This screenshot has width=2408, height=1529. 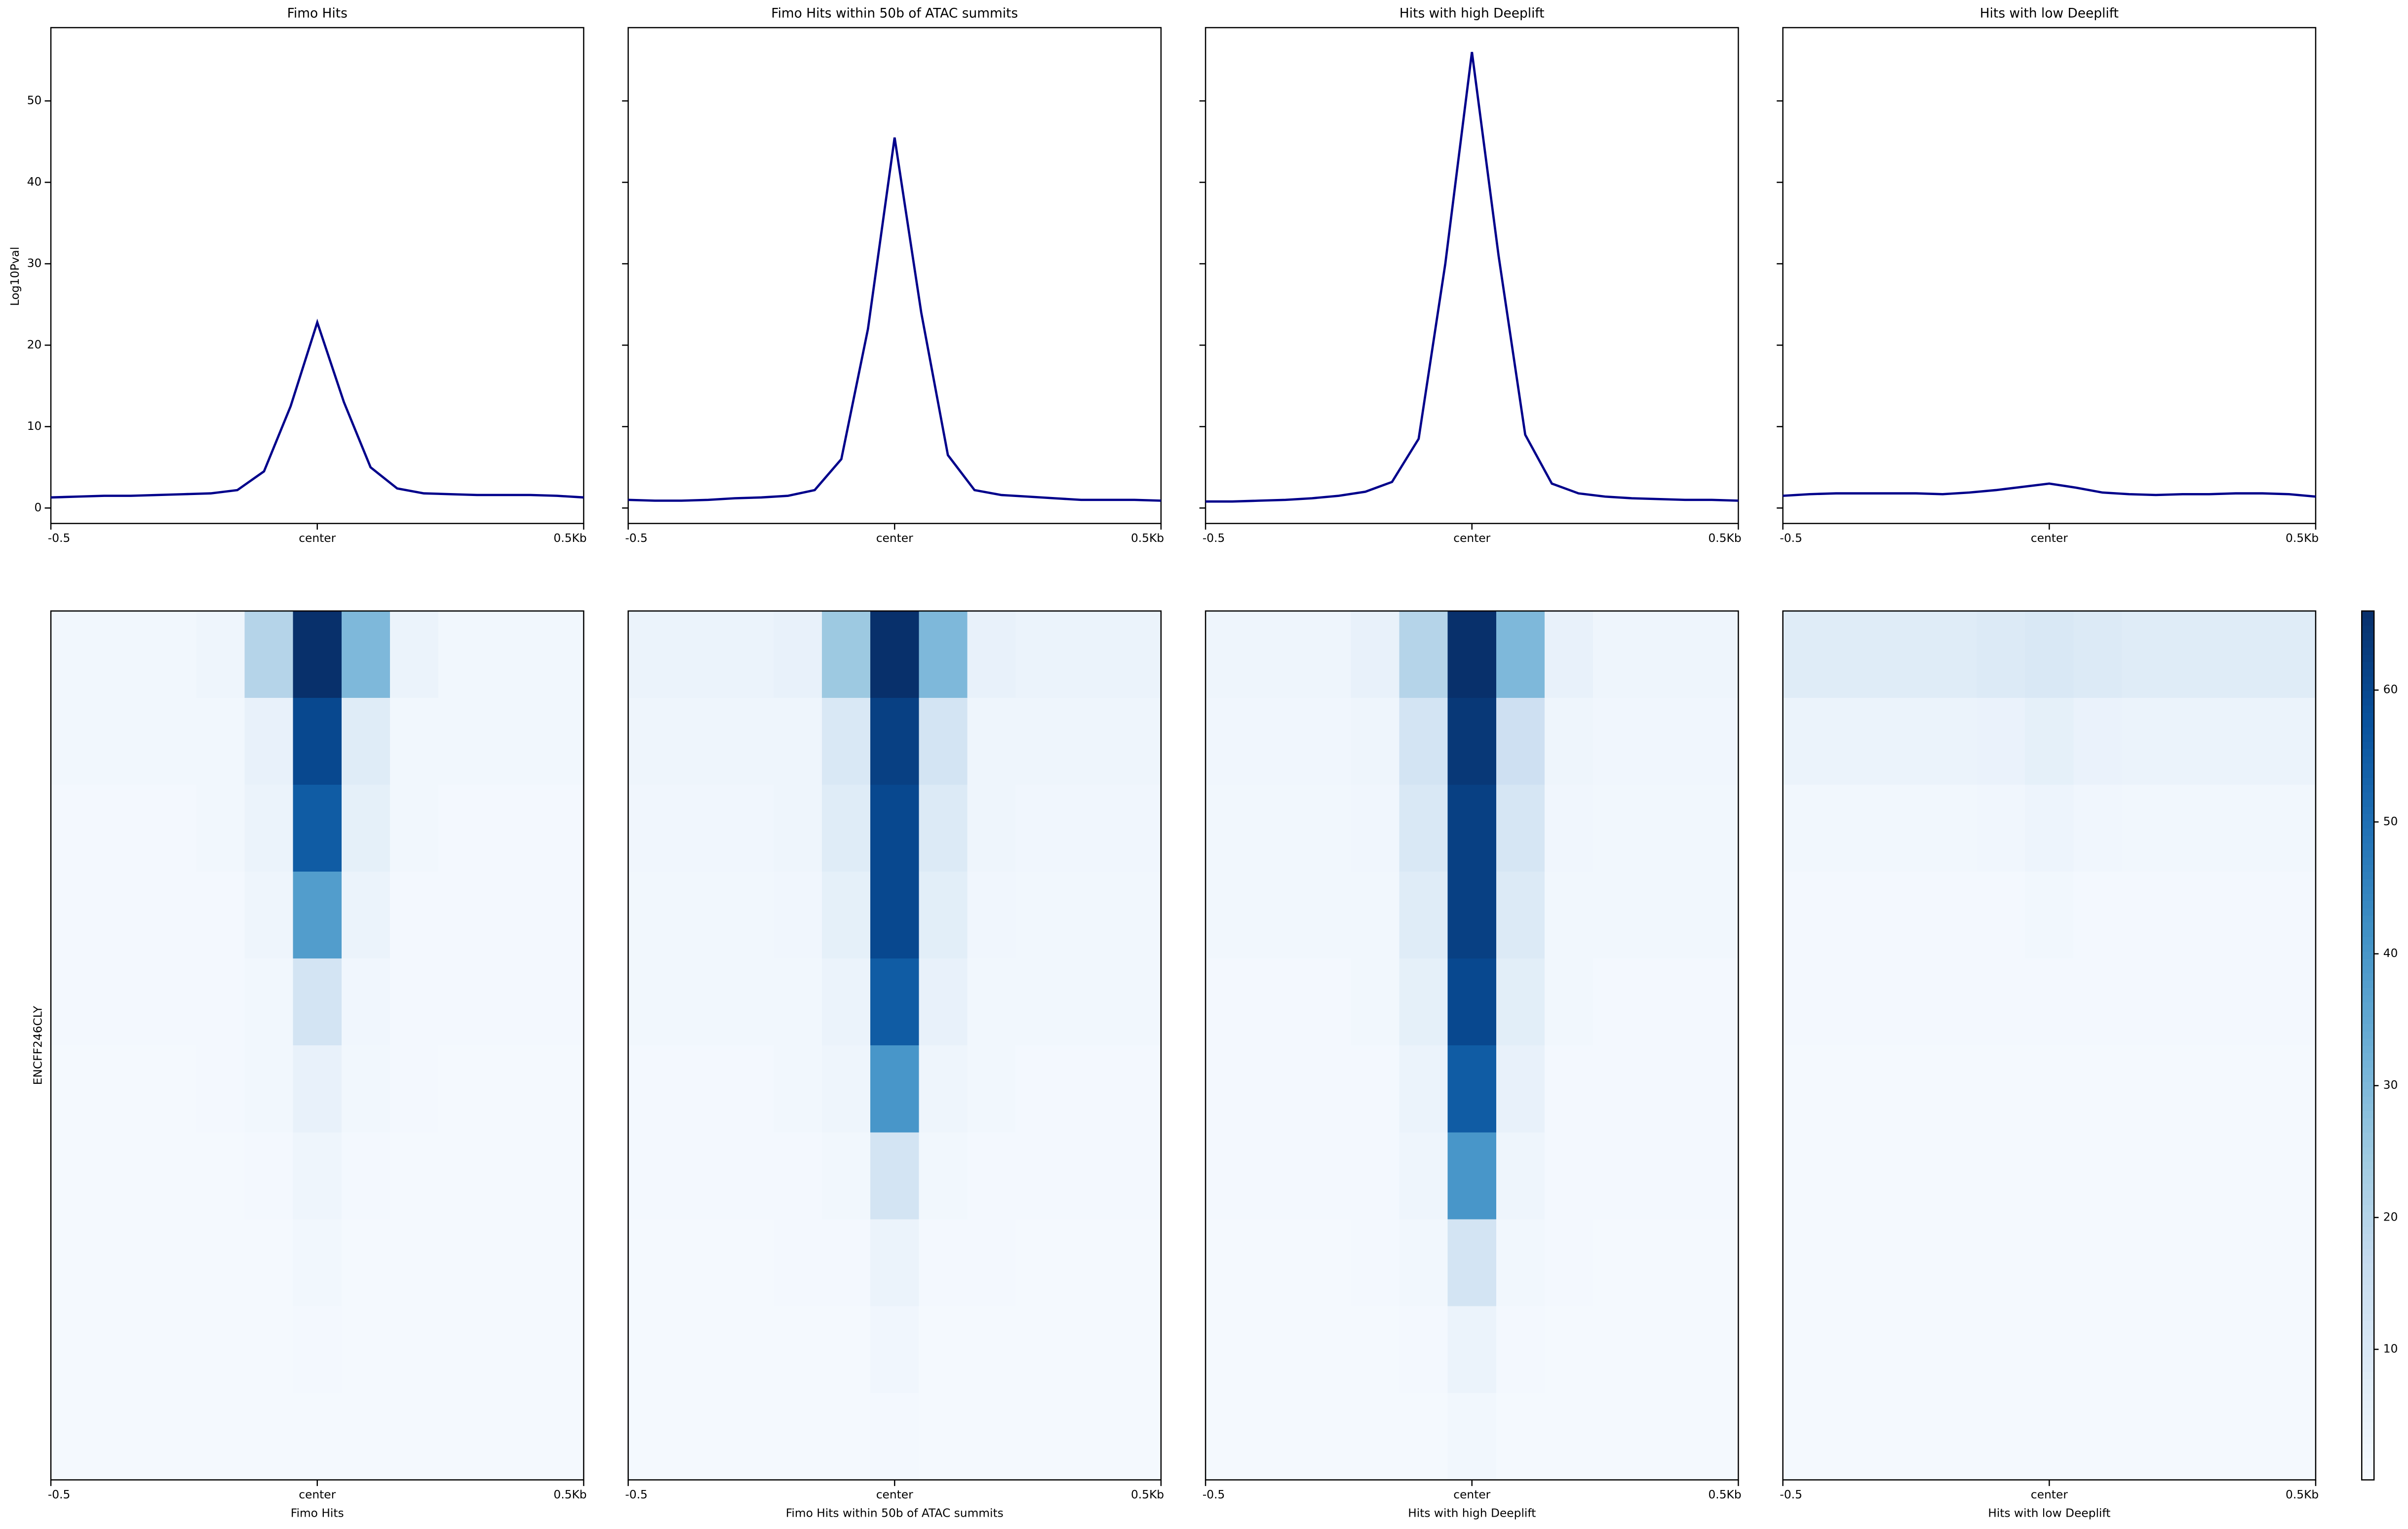 I want to click on colorbar-frame, so click(x=2368, y=1045).